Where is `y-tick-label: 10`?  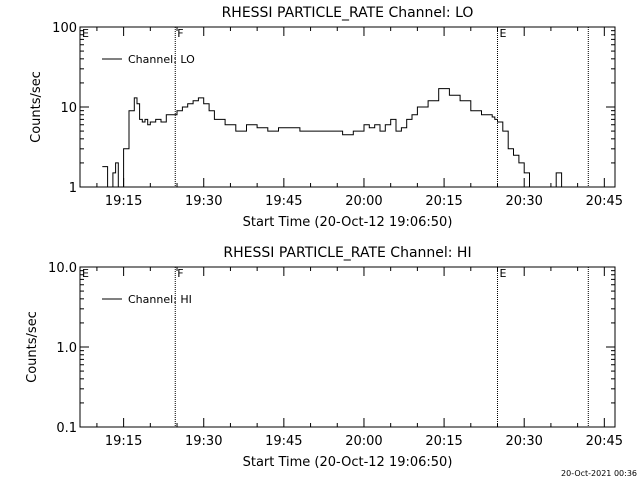 y-tick-label: 10 is located at coordinates (68, 108).